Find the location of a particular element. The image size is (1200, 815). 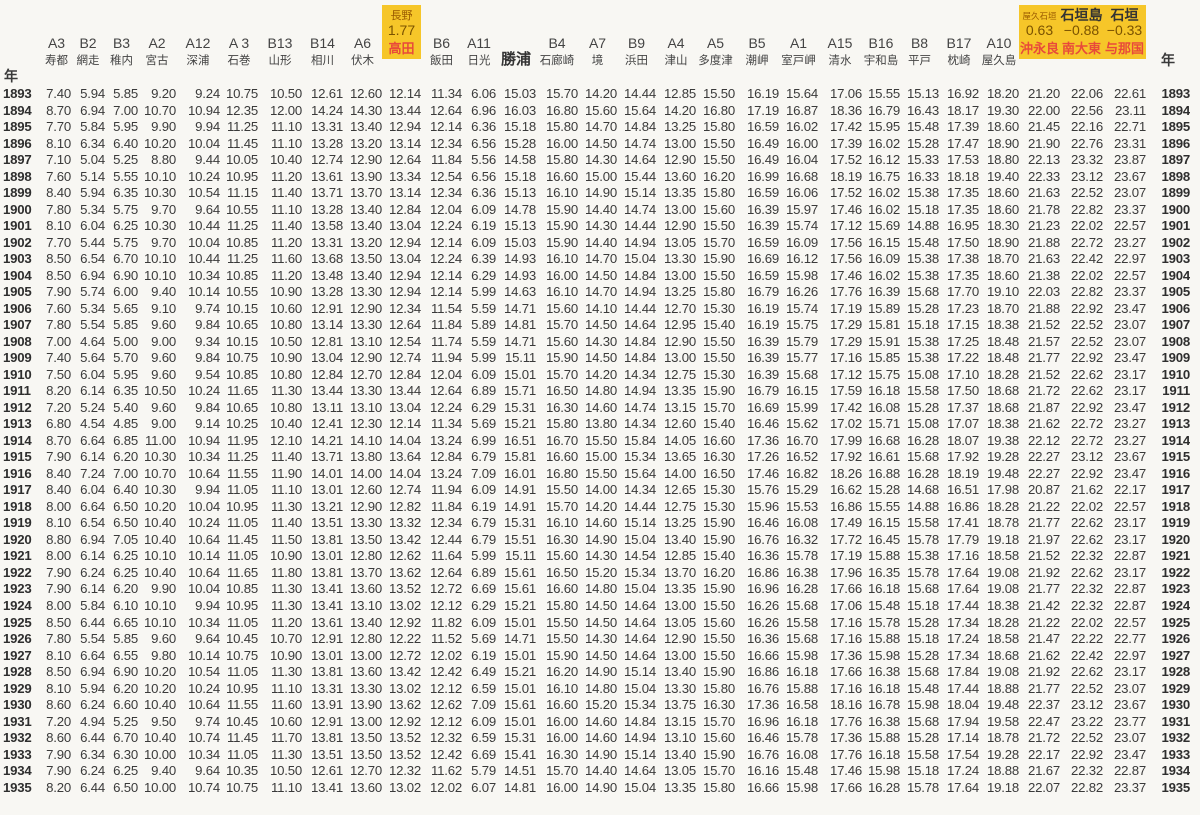

value-cell: 16.76 is located at coordinates (762, 688).